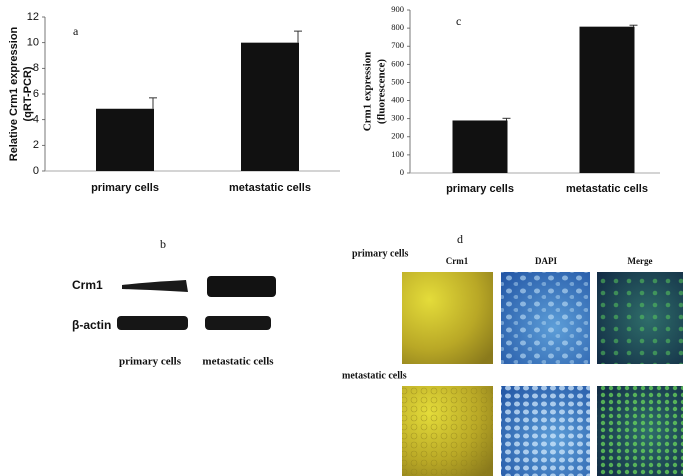  I want to click on blot-column-label: primary cells, so click(150, 362).